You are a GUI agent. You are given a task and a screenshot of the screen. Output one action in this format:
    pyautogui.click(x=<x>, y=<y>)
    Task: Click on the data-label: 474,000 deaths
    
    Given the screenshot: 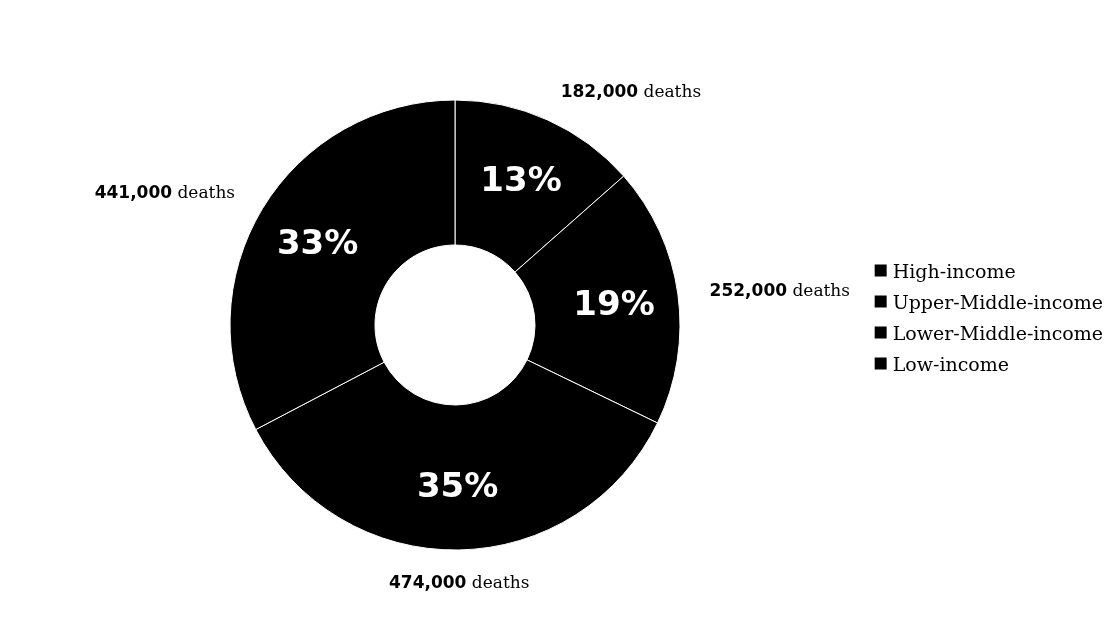 What is the action you would take?
    pyautogui.click(x=459, y=581)
    